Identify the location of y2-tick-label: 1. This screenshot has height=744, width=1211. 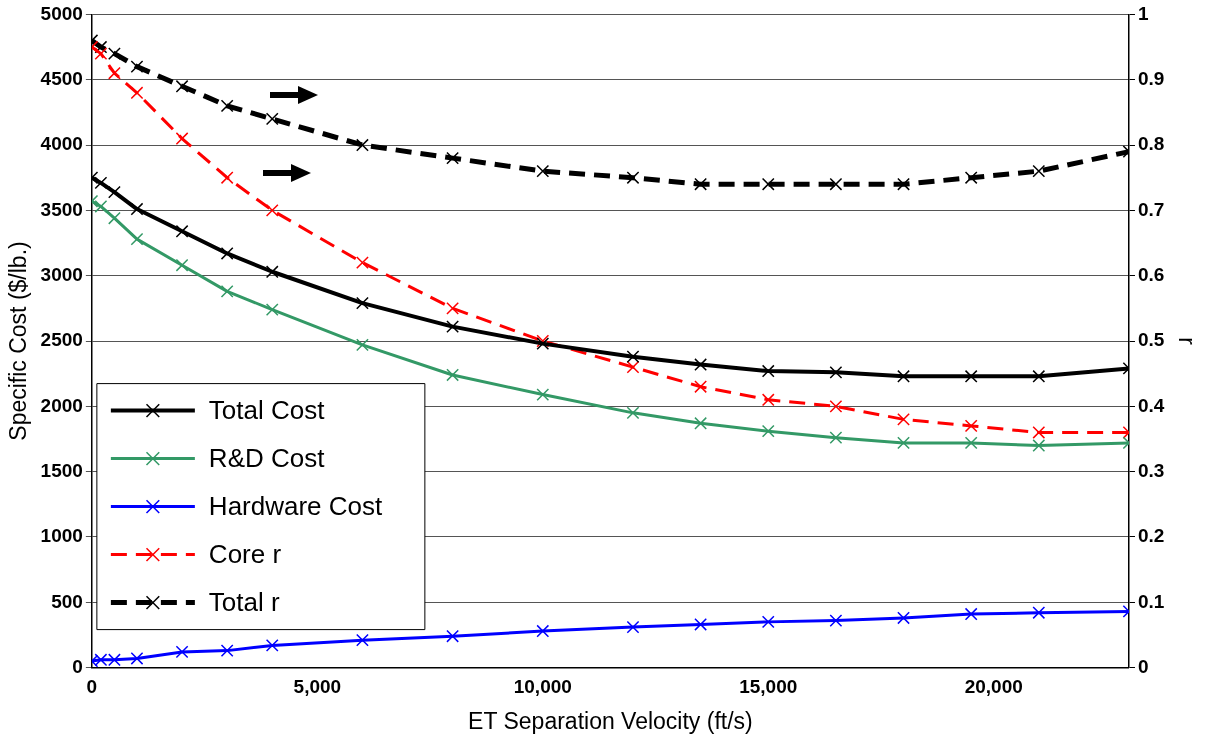
(1143, 13).